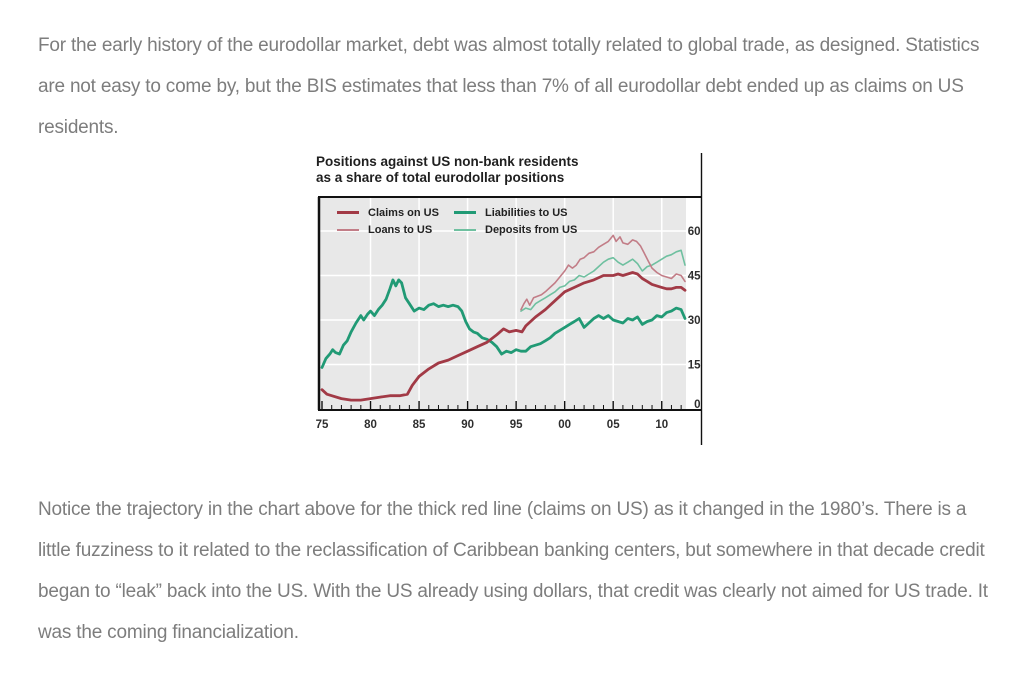  What do you see at coordinates (403, 212) in the screenshot?
I see `legend-label-claims: Claims on US` at bounding box center [403, 212].